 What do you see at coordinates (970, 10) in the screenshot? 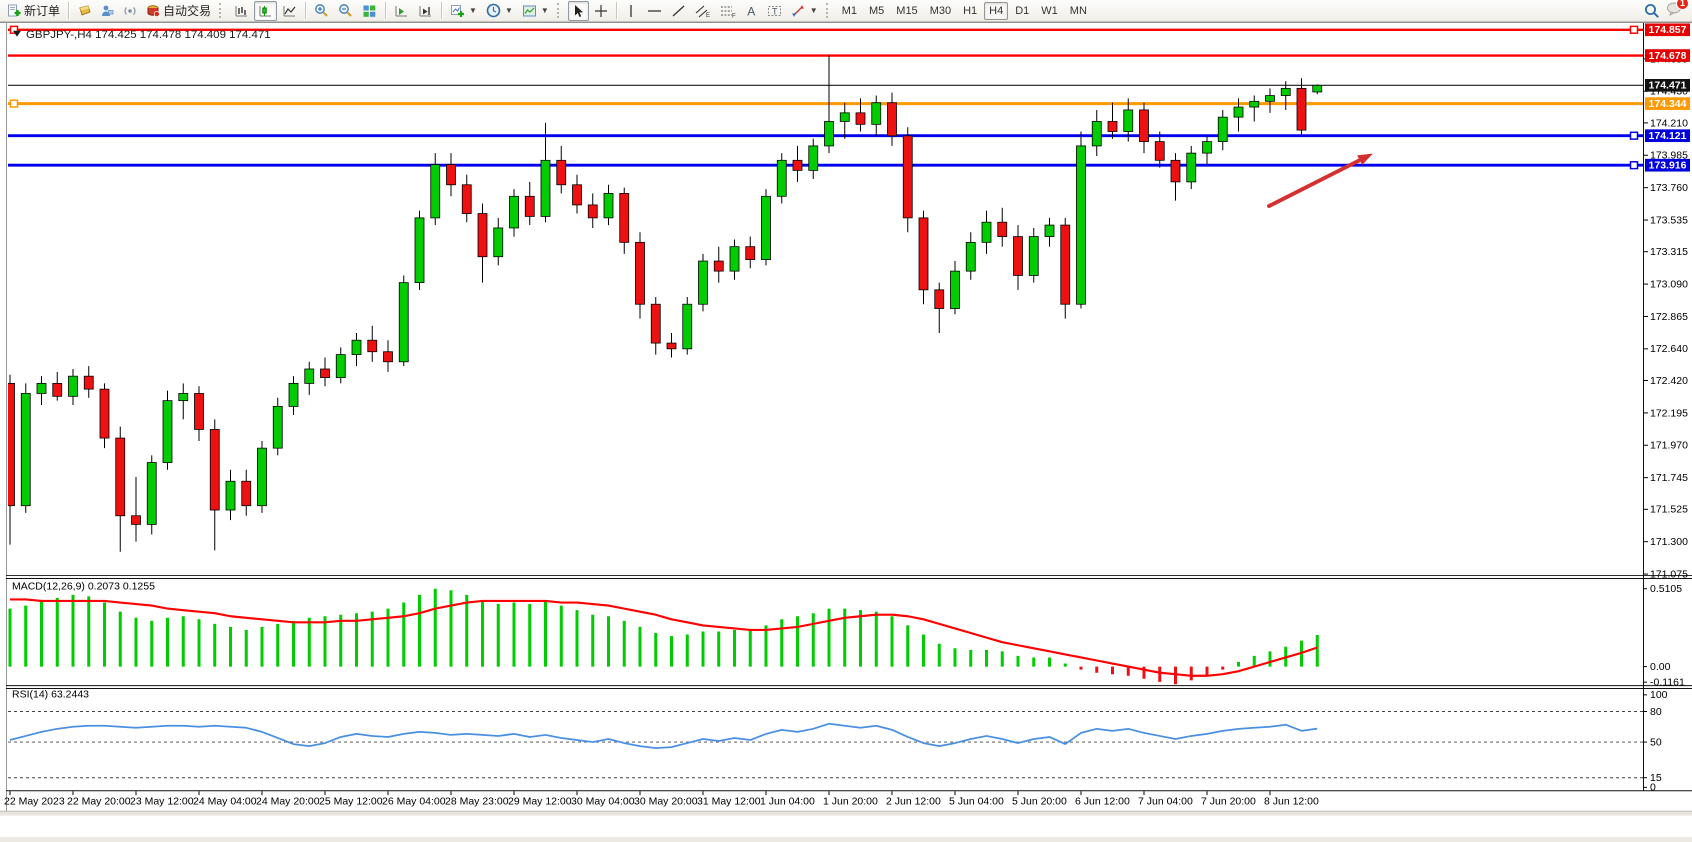
I see `timeframe-h1: H1` at bounding box center [970, 10].